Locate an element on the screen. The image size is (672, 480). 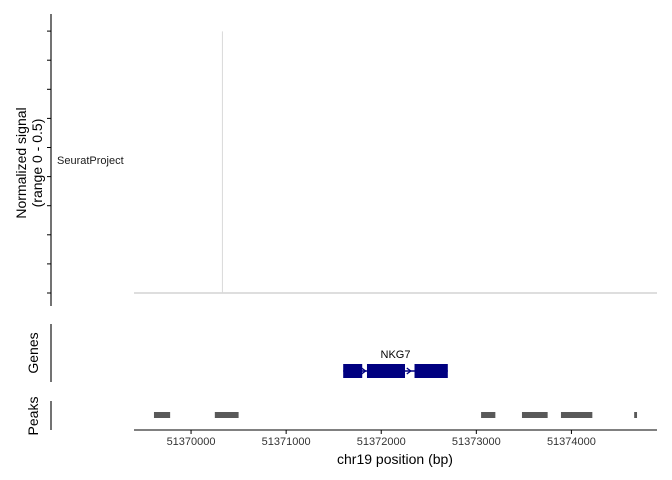
peaks-panel: Peaks is located at coordinates (331, 416).